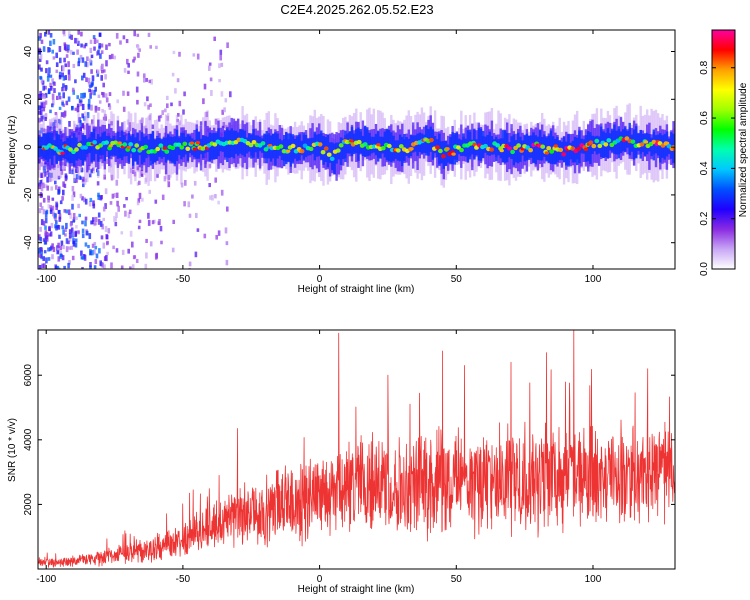  I want to click on x-tick-label: 50, so click(457, 279).